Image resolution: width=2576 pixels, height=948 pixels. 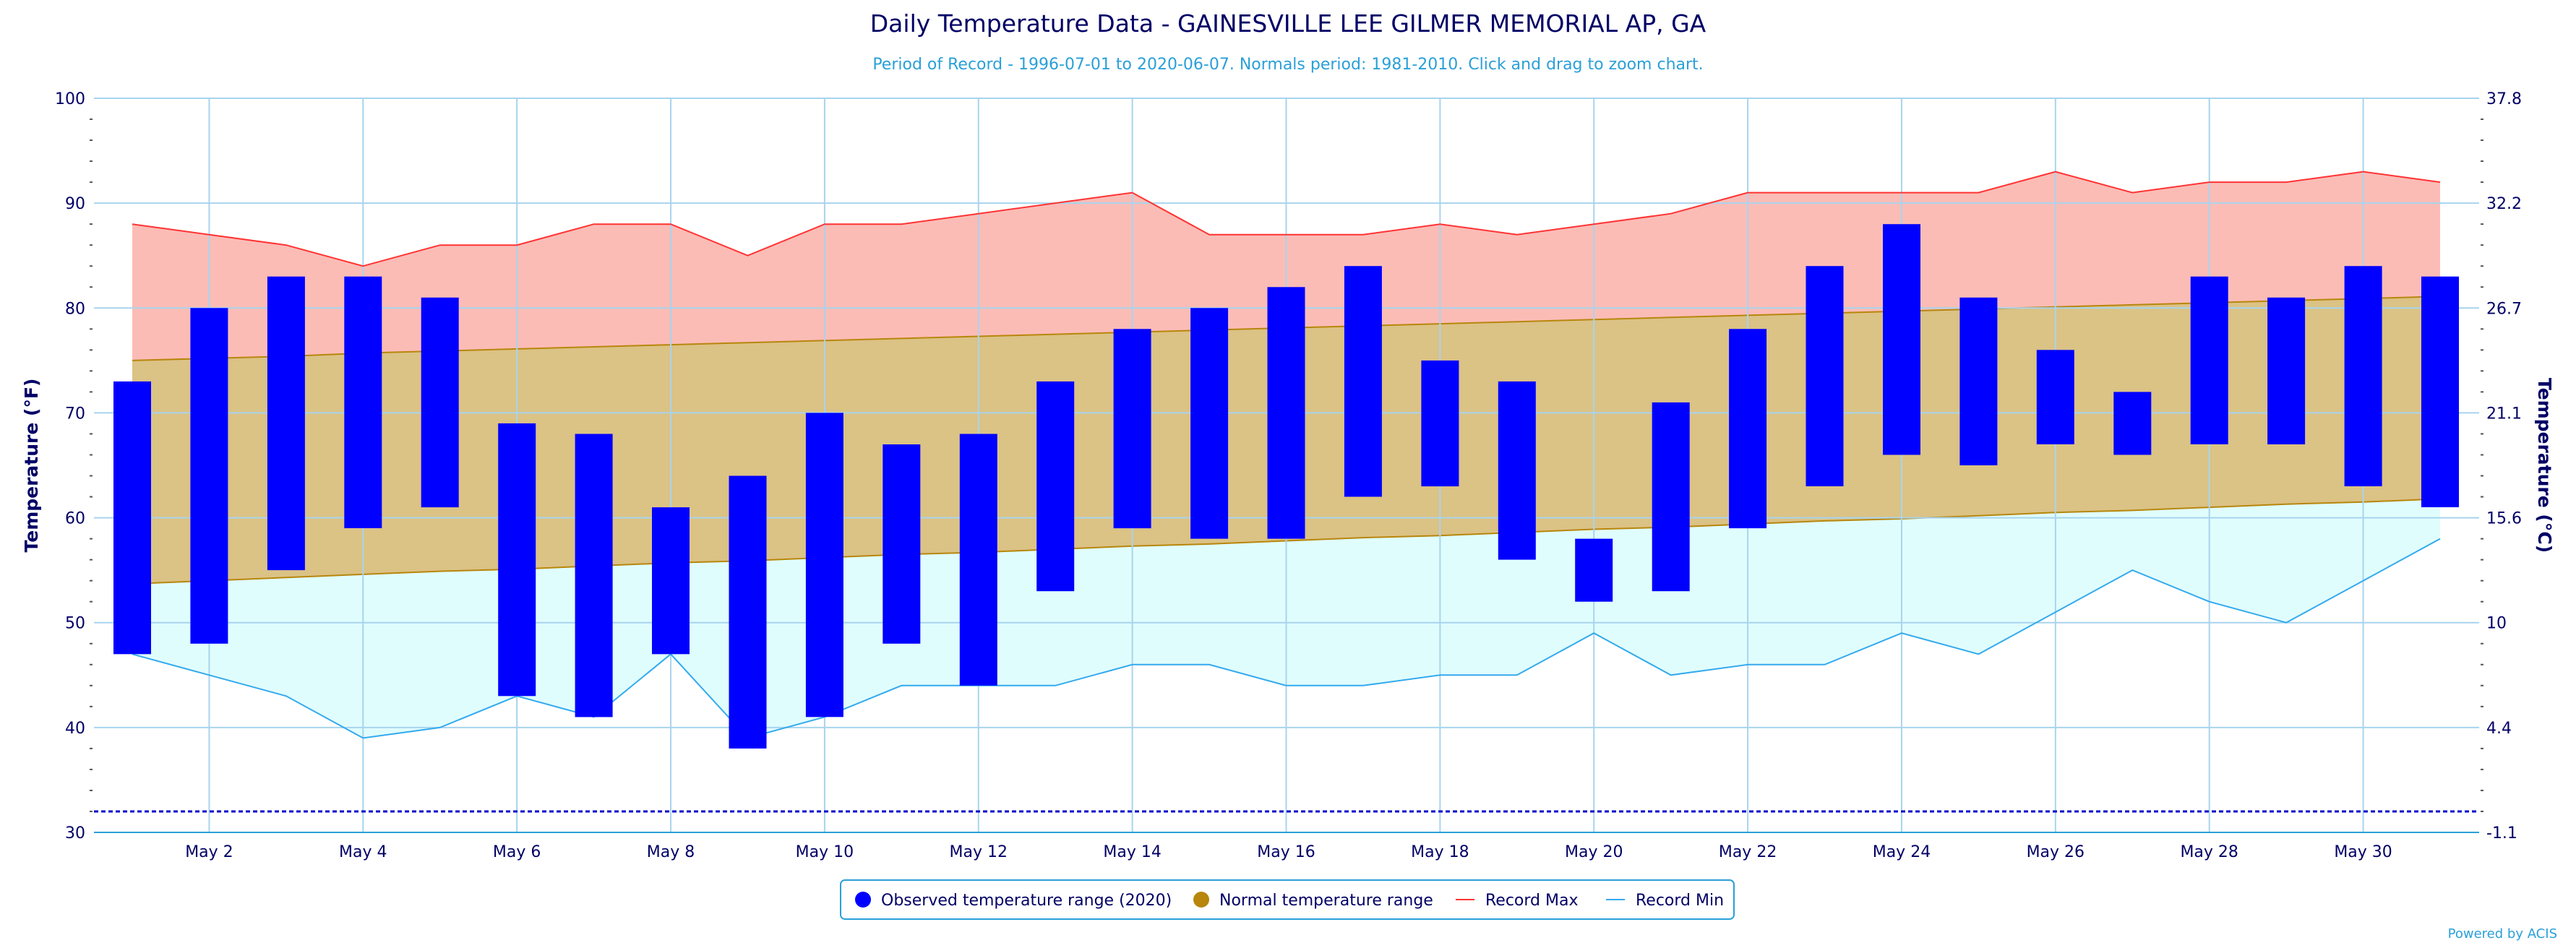 What do you see at coordinates (863, 900) in the screenshot?
I see `observed-legend-icon` at bounding box center [863, 900].